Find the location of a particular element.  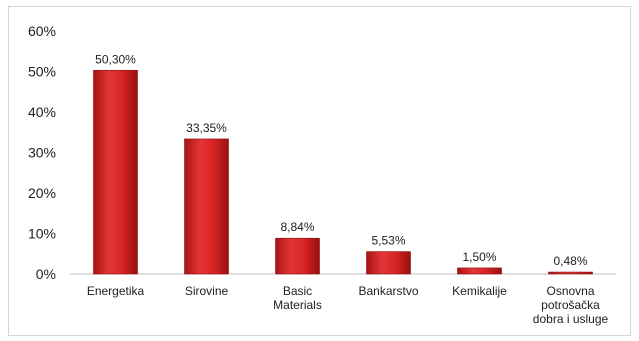

category-label-line: Energetika is located at coordinates (116, 291).